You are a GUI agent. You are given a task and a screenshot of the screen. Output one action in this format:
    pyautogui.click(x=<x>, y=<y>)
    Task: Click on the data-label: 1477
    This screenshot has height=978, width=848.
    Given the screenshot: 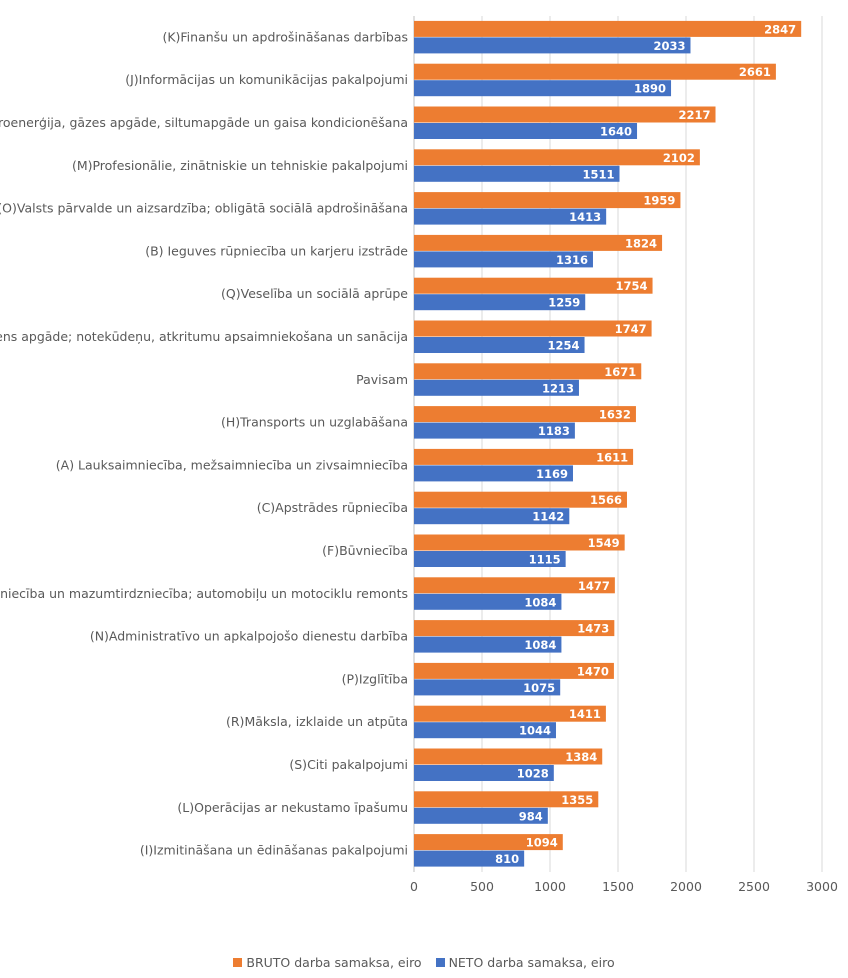 What is the action you would take?
    pyautogui.click(x=594, y=586)
    